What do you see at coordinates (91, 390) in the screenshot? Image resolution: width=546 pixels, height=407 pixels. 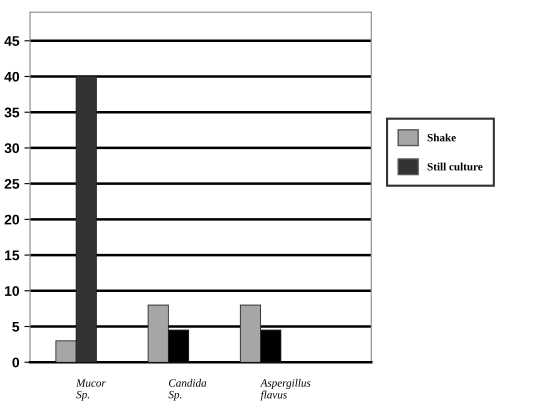 I see `x-tick-label: Mucor Sp.` at bounding box center [91, 390].